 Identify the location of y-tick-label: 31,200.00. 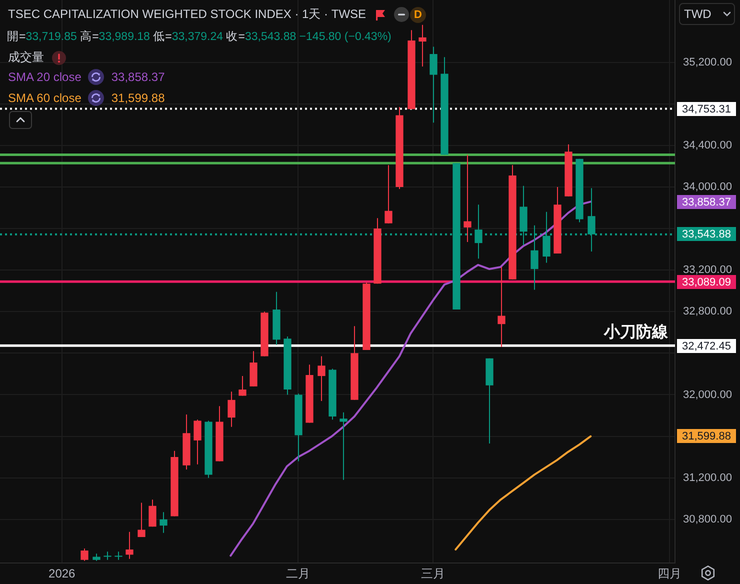
(707, 478).